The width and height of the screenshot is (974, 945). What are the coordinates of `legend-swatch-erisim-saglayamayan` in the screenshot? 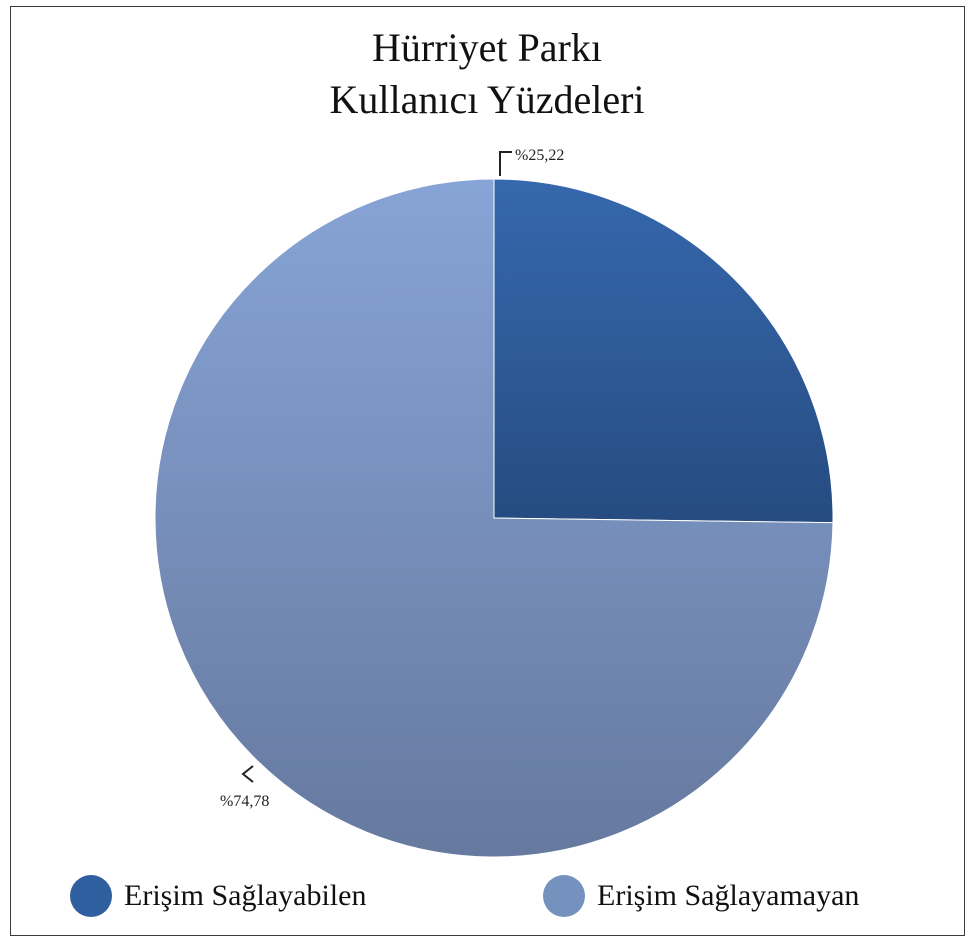 It's located at (564, 896).